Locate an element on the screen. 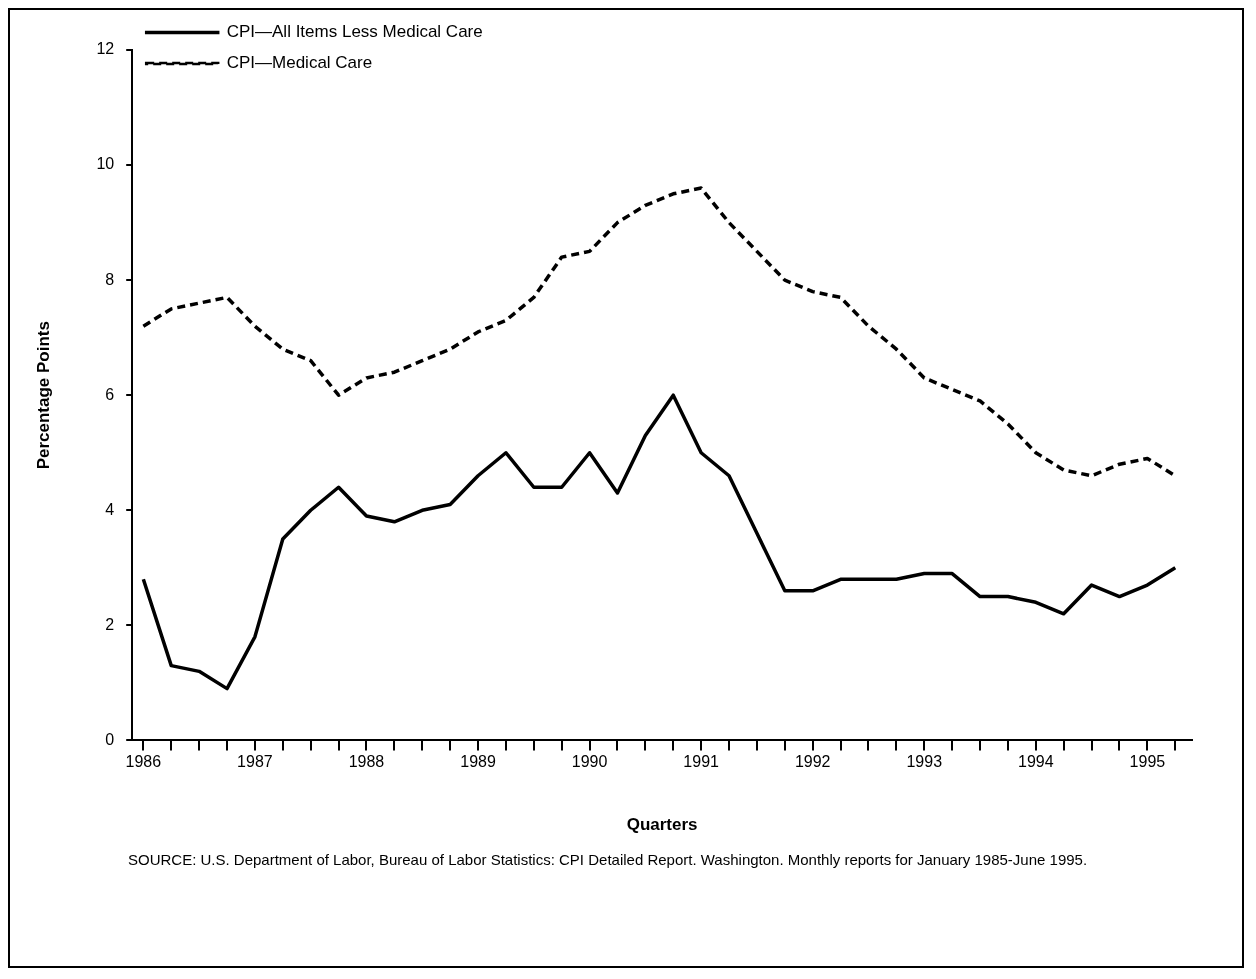 Image resolution: width=1256 pixels, height=979 pixels. x-tick-label: 1993 is located at coordinates (924, 762).